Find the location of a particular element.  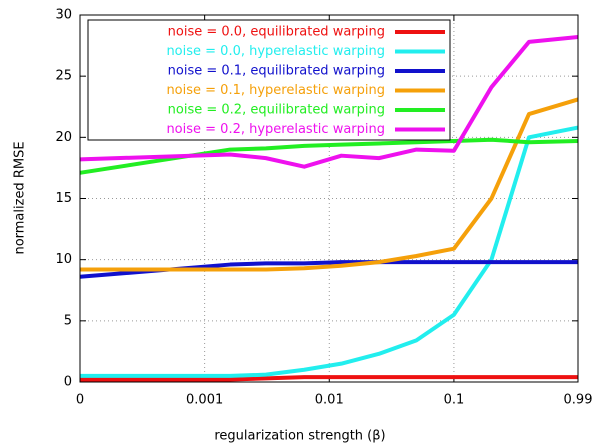

y-tick-label: 10 is located at coordinates (63, 259).